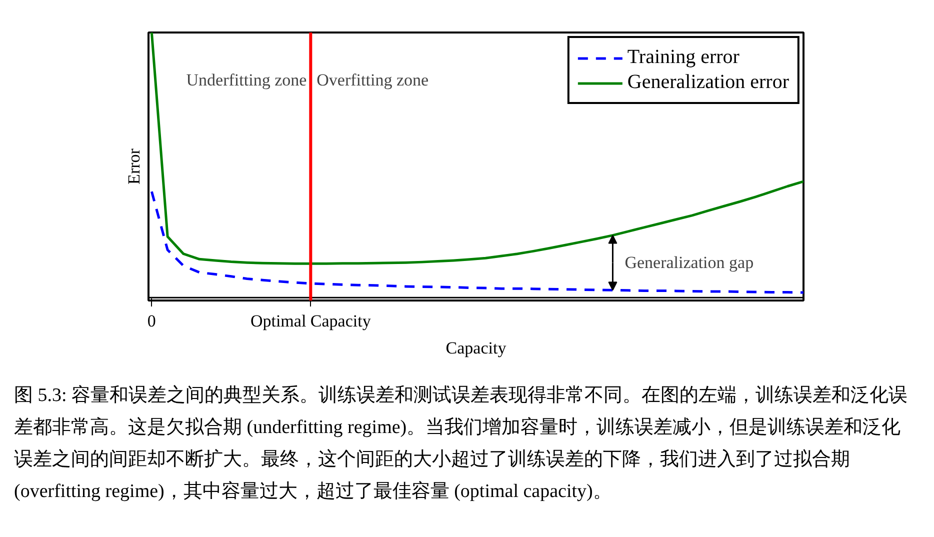  What do you see at coordinates (689, 262) in the screenshot?
I see `annotation: Generalization gap` at bounding box center [689, 262].